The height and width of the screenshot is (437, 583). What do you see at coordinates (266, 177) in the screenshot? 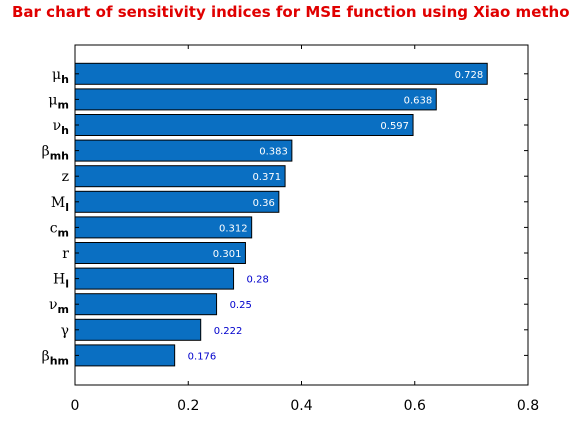
I see `value-label-4: 0.371` at bounding box center [266, 177].